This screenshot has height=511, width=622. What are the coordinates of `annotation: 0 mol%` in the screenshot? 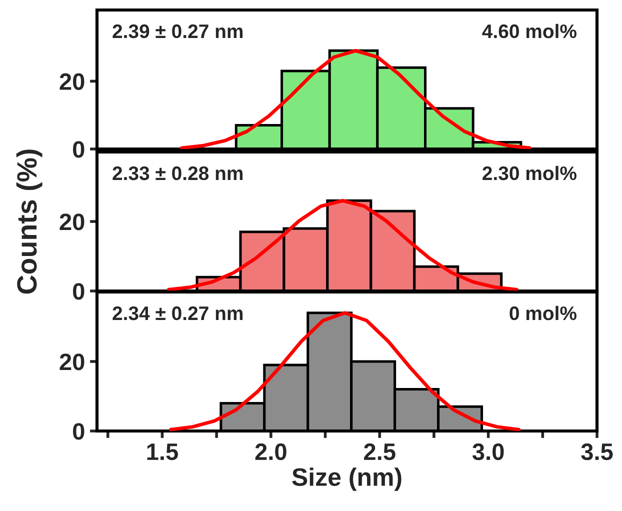 It's located at (543, 313).